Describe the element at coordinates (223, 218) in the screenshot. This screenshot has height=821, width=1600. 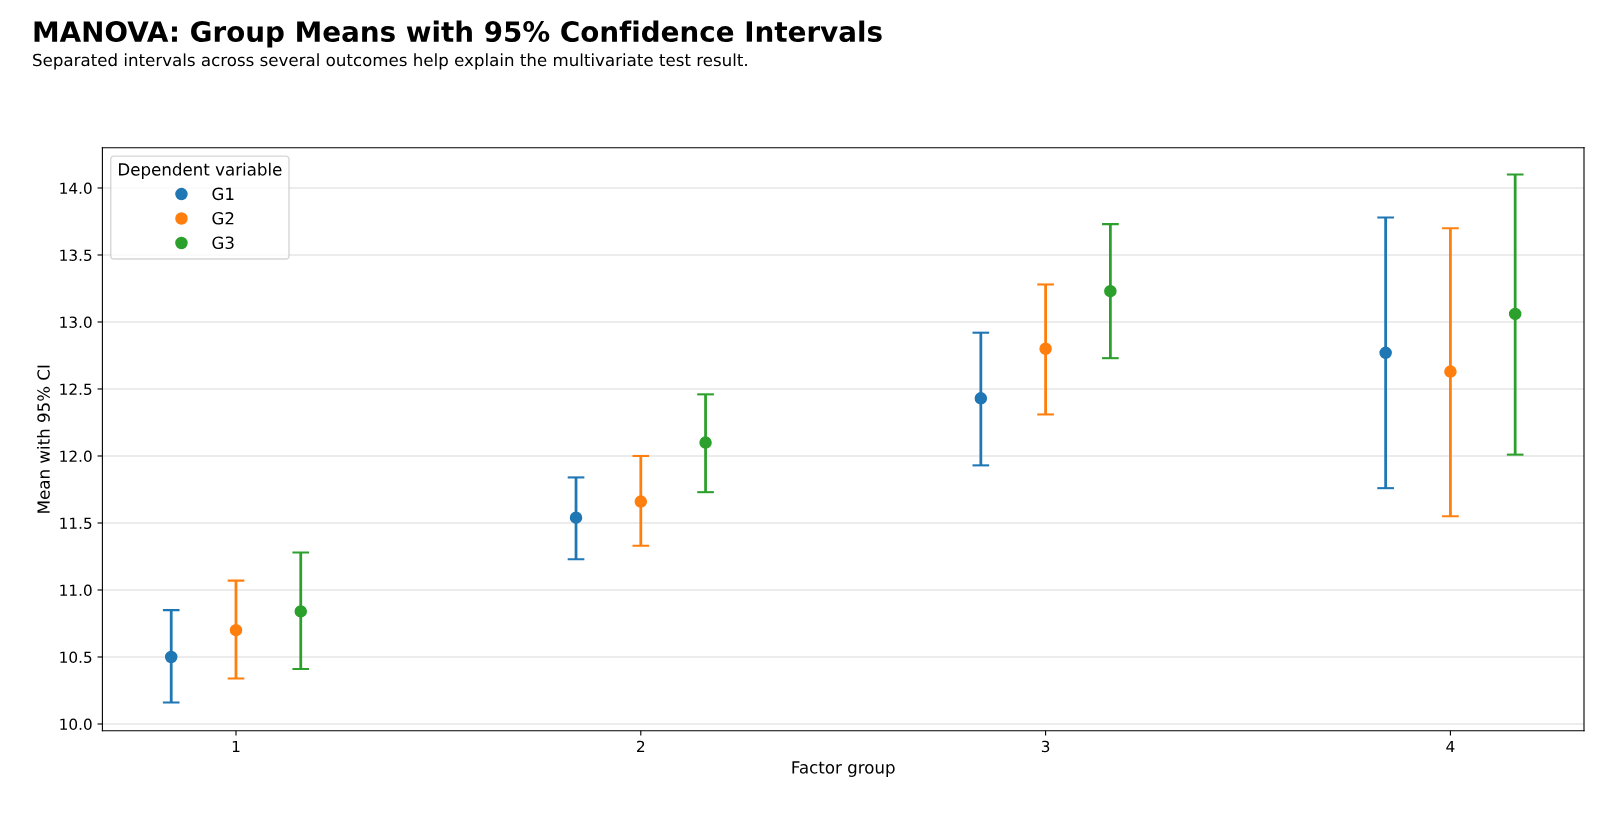
I see `legend-label: G2` at that location.